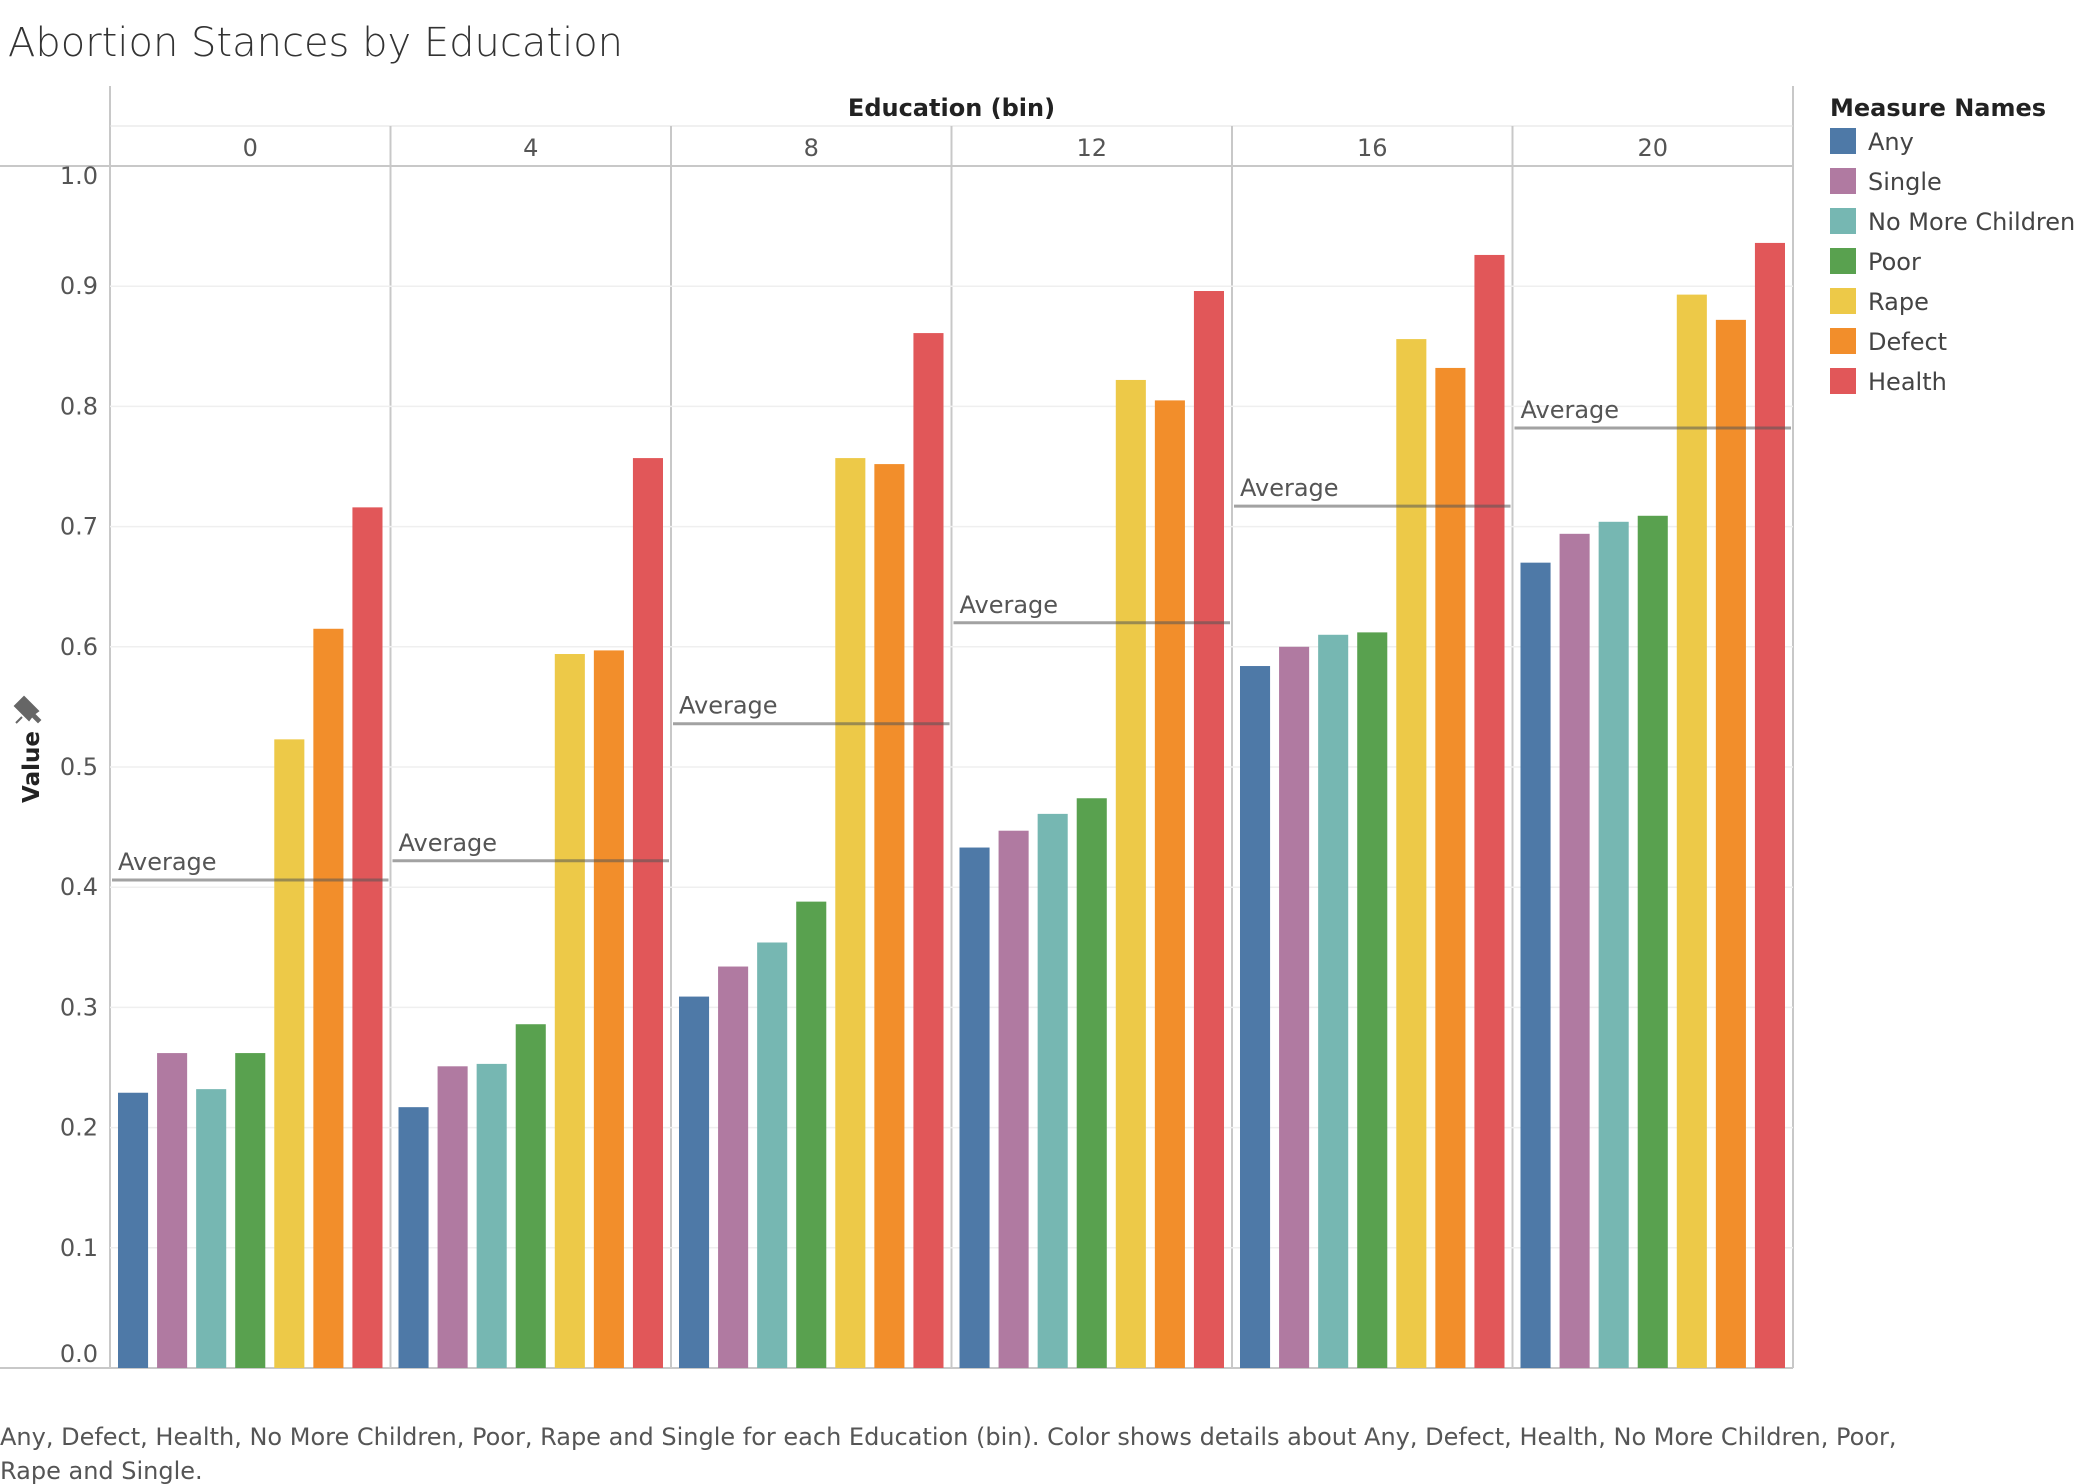  I want to click on y-axis: 0.0 0.1 0.2 0.3 0.4 0.5 0.6 0.7 0.8 0.9 1.0, so click(79, 765).